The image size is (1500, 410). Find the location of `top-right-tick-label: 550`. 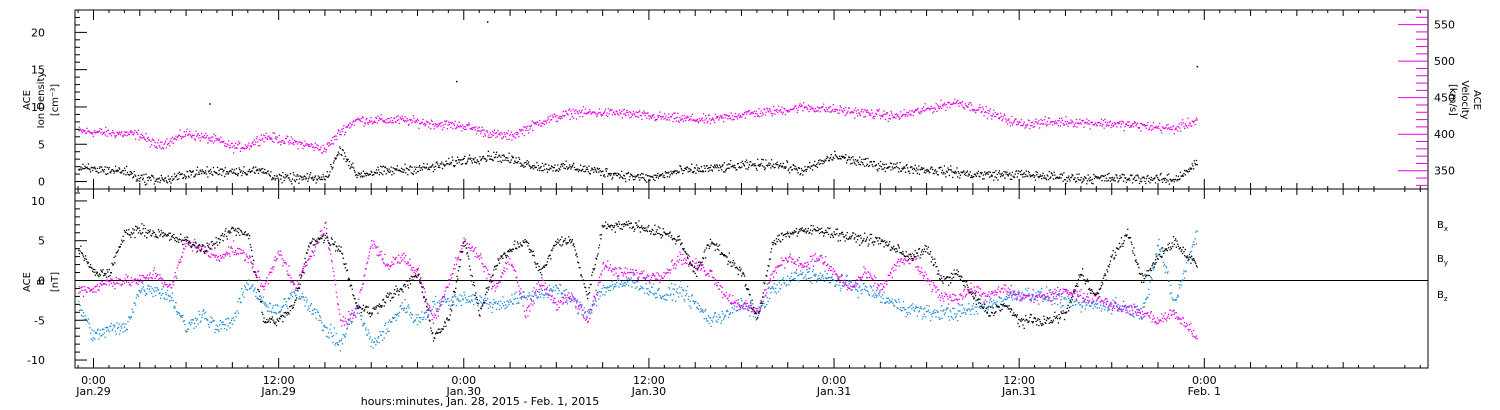

top-right-tick-label: 550 is located at coordinates (1444, 25).